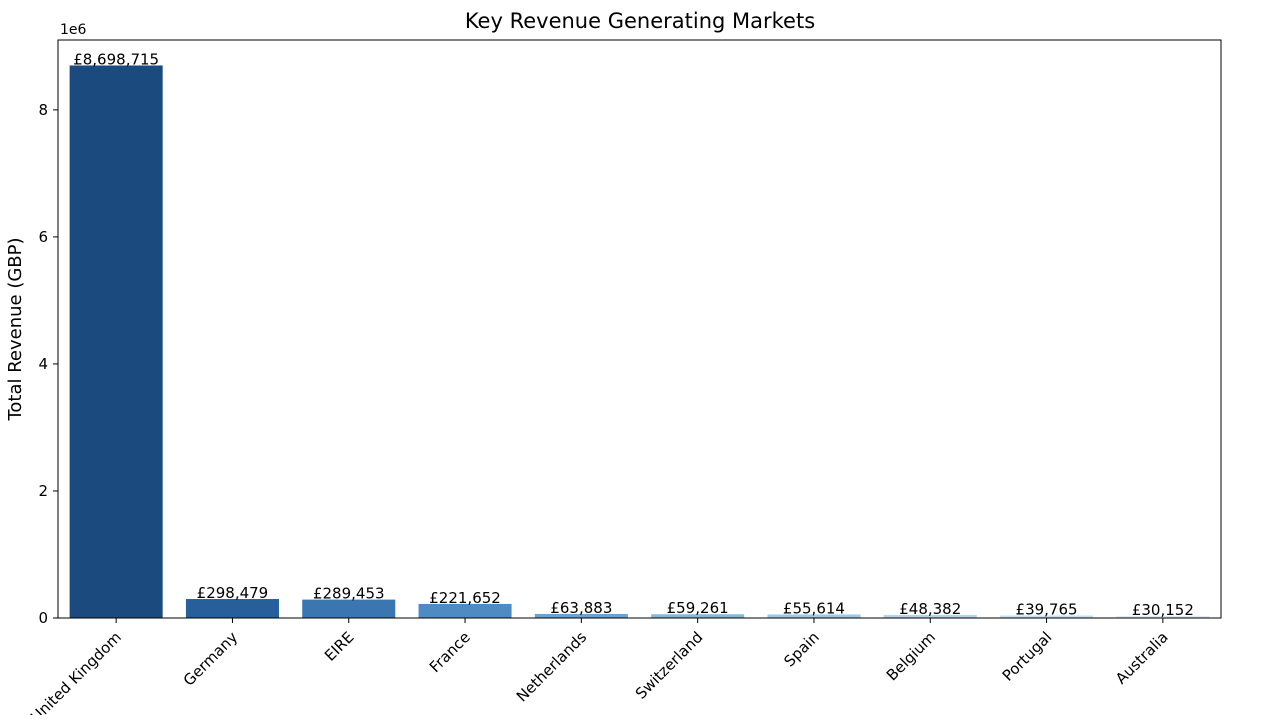 Image resolution: width=1278 pixels, height=720 pixels. I want to click on bar-portugal, so click(1047, 616).